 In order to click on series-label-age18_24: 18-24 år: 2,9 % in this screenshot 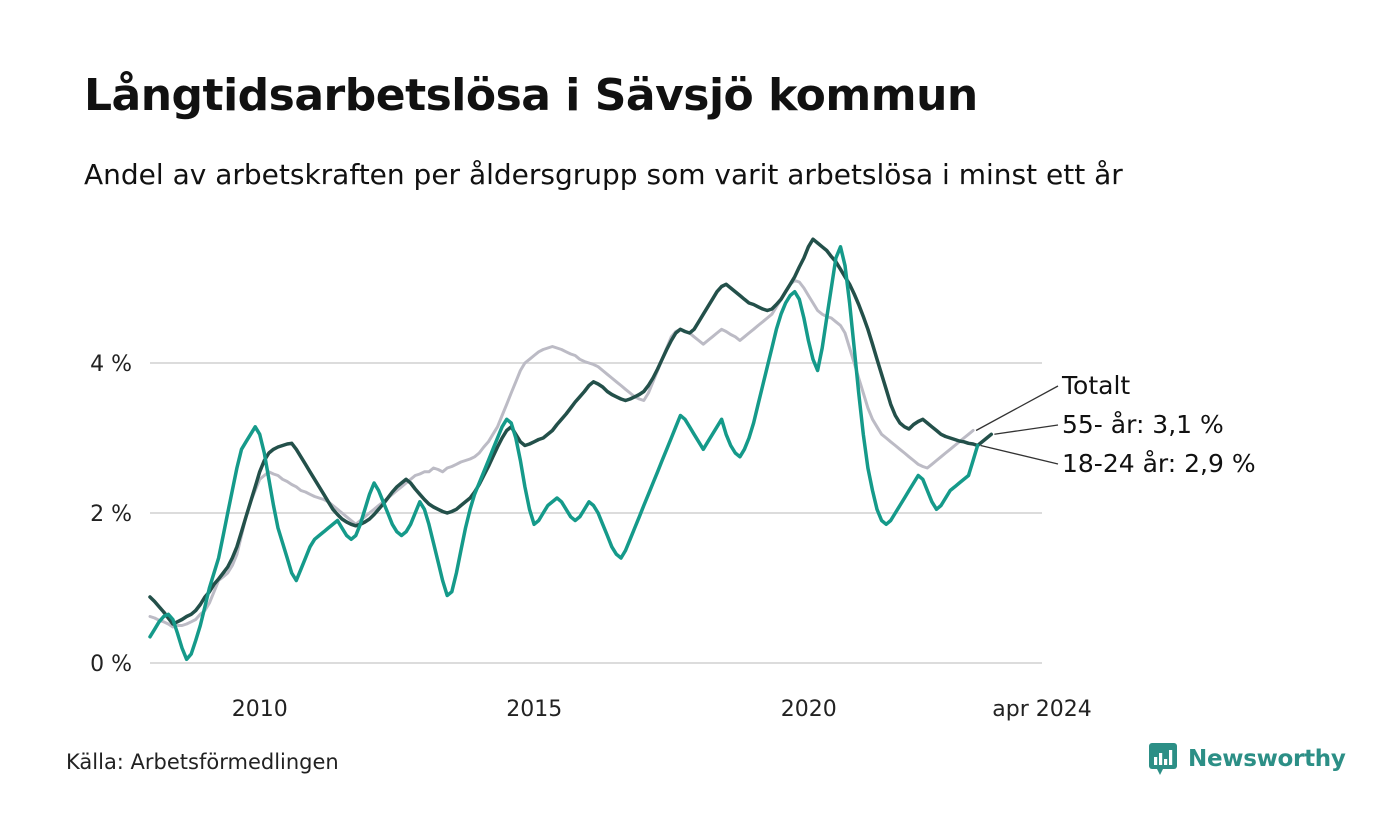, I will do `click(1159, 463)`.